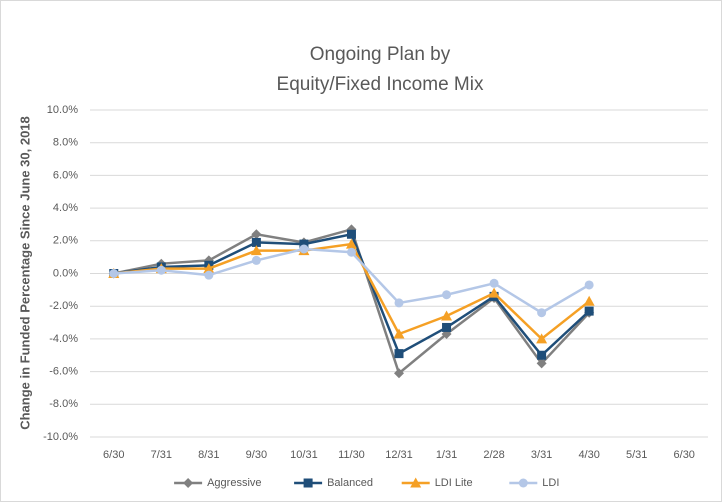 Image resolution: width=723 pixels, height=503 pixels. Describe the element at coordinates (65, 273) in the screenshot. I see `y-tick-label: 0.0%` at that location.